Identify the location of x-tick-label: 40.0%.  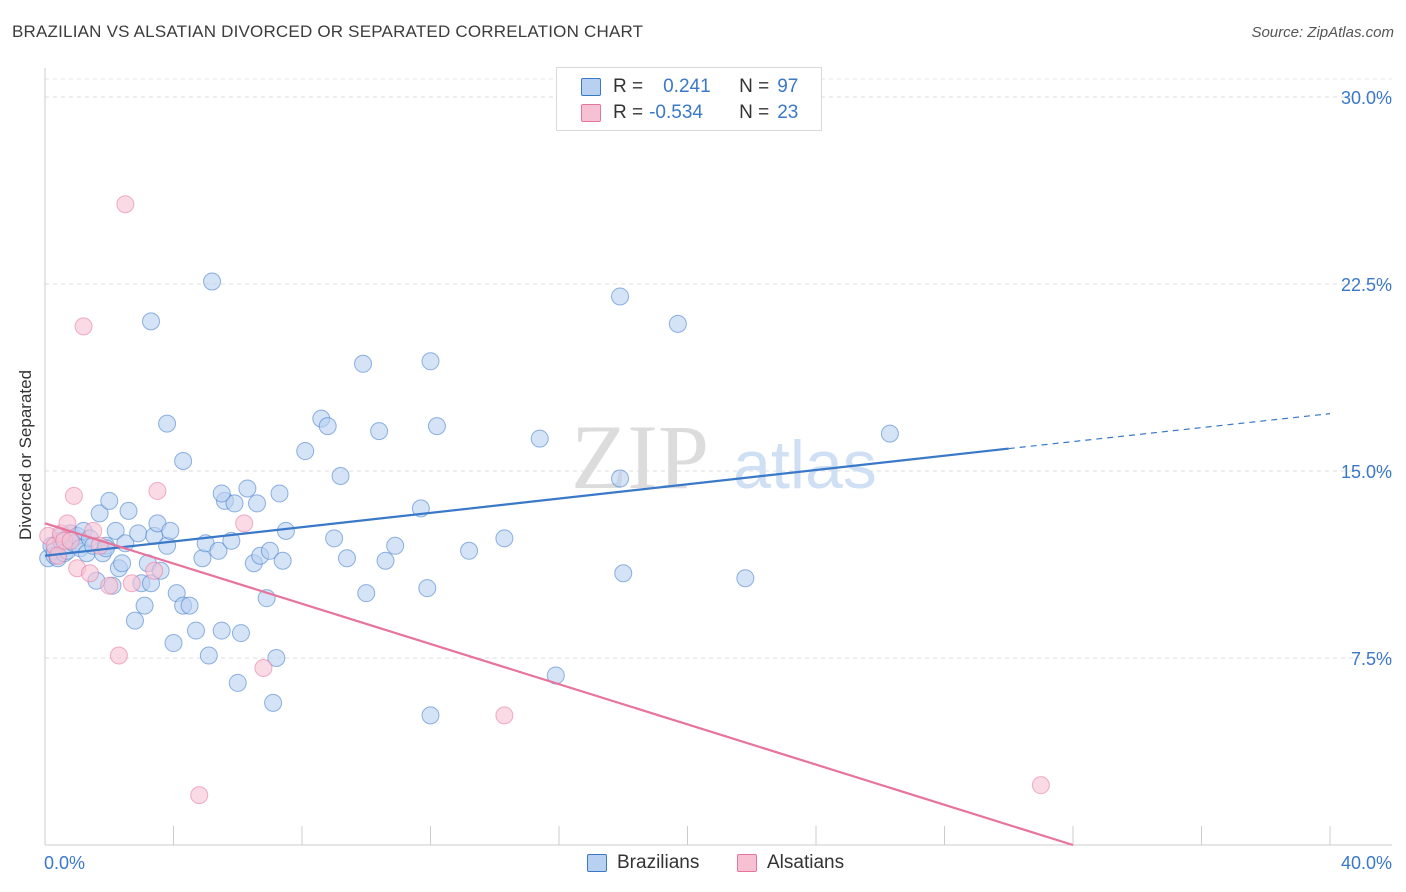
(1366, 863).